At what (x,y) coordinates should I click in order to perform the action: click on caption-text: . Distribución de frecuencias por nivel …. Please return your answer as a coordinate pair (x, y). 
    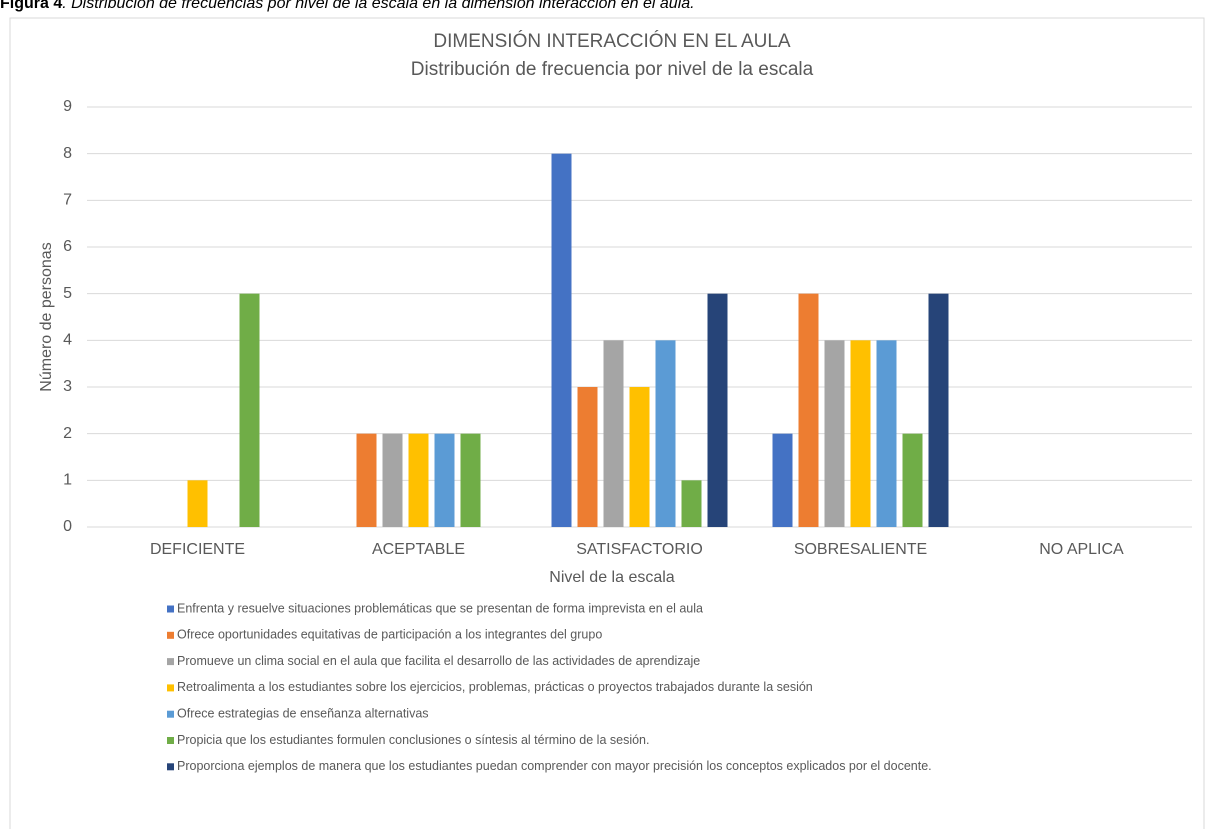
    Looking at the image, I should click on (378, 6).